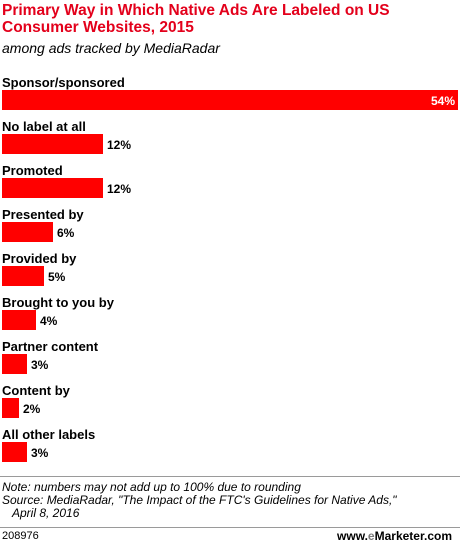 The height and width of the screenshot is (546, 460). I want to click on category-label: Partner content, so click(50, 346).